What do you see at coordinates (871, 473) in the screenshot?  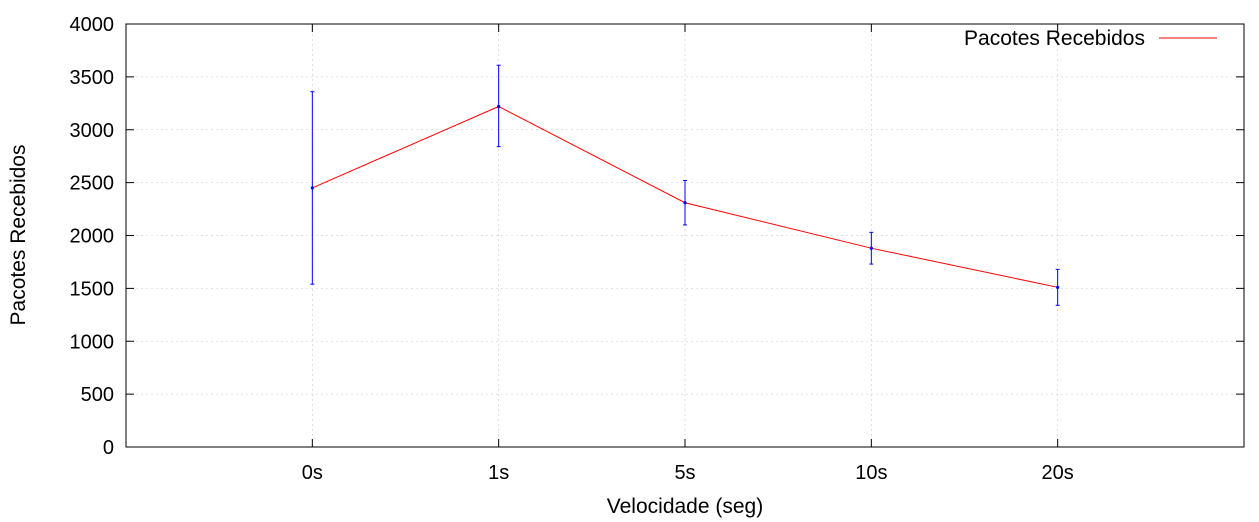 I see `x-tick-label: 10s` at bounding box center [871, 473].